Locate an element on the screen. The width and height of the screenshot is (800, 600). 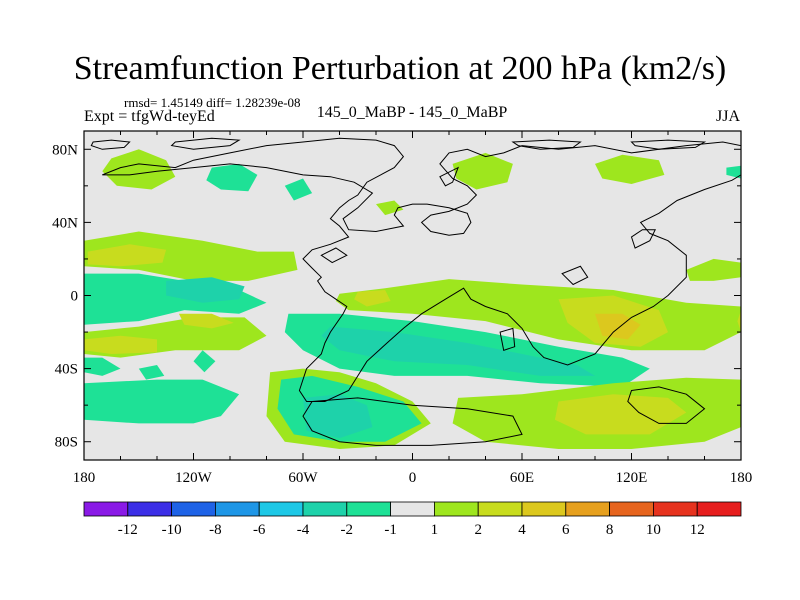
x-tick-label: 60W is located at coordinates (303, 478).